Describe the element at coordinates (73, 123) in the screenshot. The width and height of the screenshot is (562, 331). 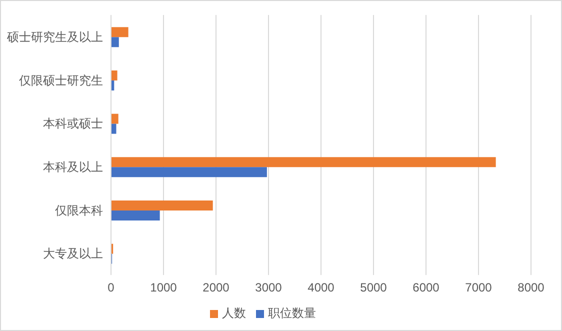
I see `y-tick-label: 本科或硕士` at that location.